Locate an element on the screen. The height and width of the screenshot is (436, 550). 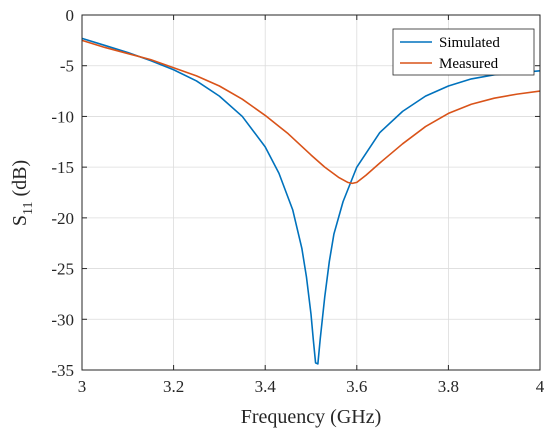
x-axis-label: Frequency (GHz) is located at coordinates (311, 417).